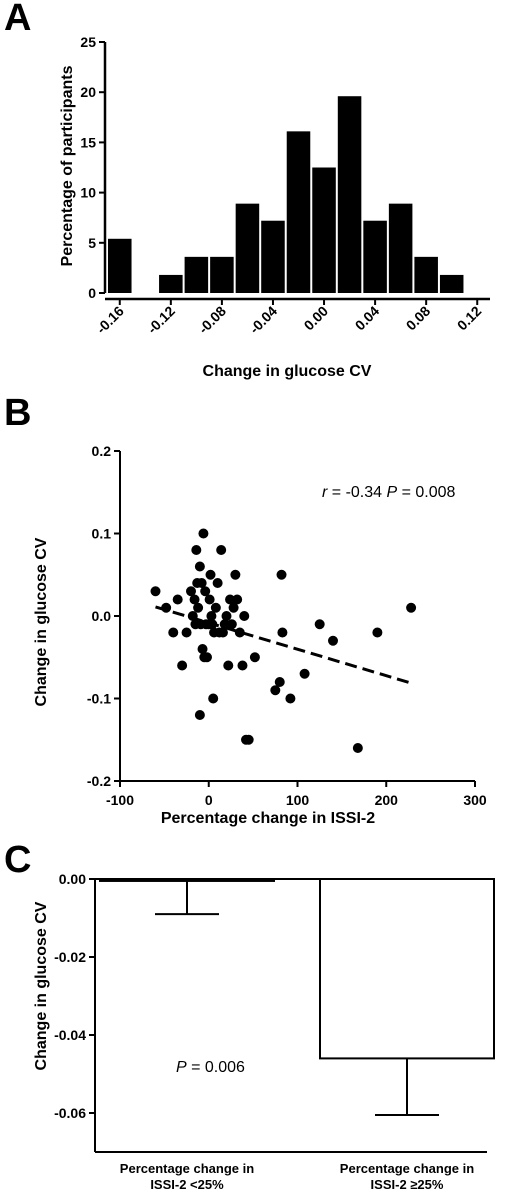 The height and width of the screenshot is (1201, 520). Describe the element at coordinates (70, 1113) in the screenshot. I see `y-tick-label: -0.06` at that location.